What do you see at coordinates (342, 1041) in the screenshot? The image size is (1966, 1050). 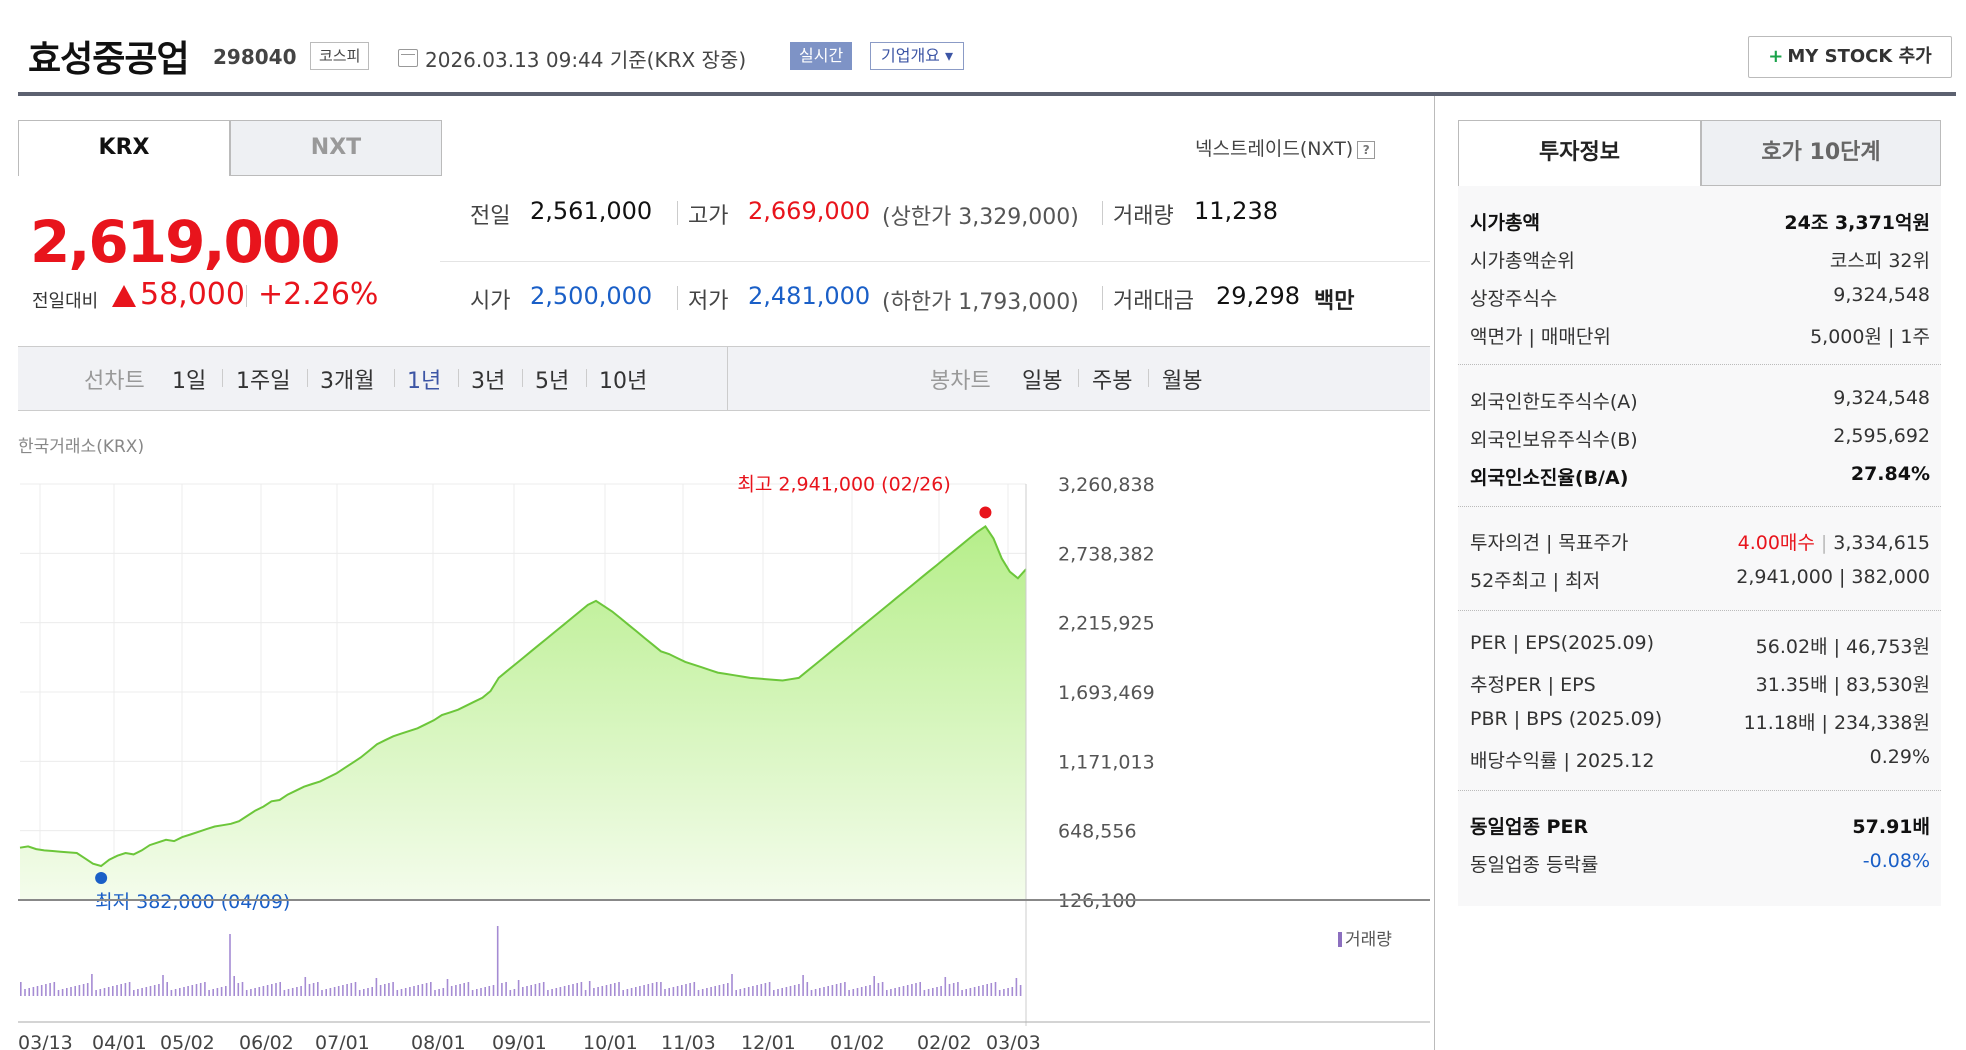 I see `x-tick-label: 07/01` at bounding box center [342, 1041].